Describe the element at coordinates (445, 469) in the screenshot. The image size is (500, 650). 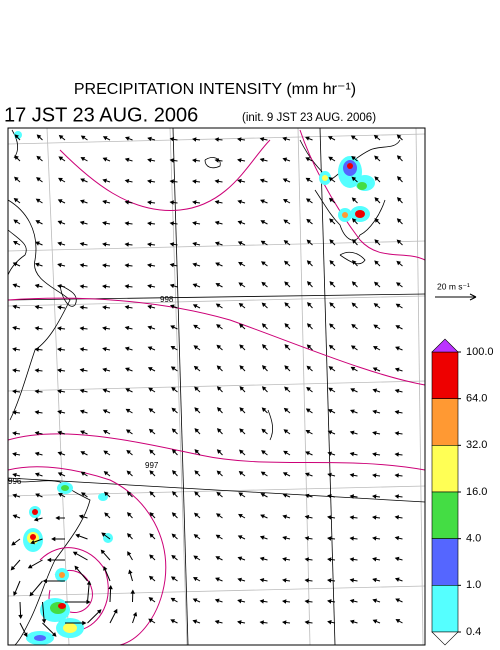
I see `colorbar-segment` at that location.